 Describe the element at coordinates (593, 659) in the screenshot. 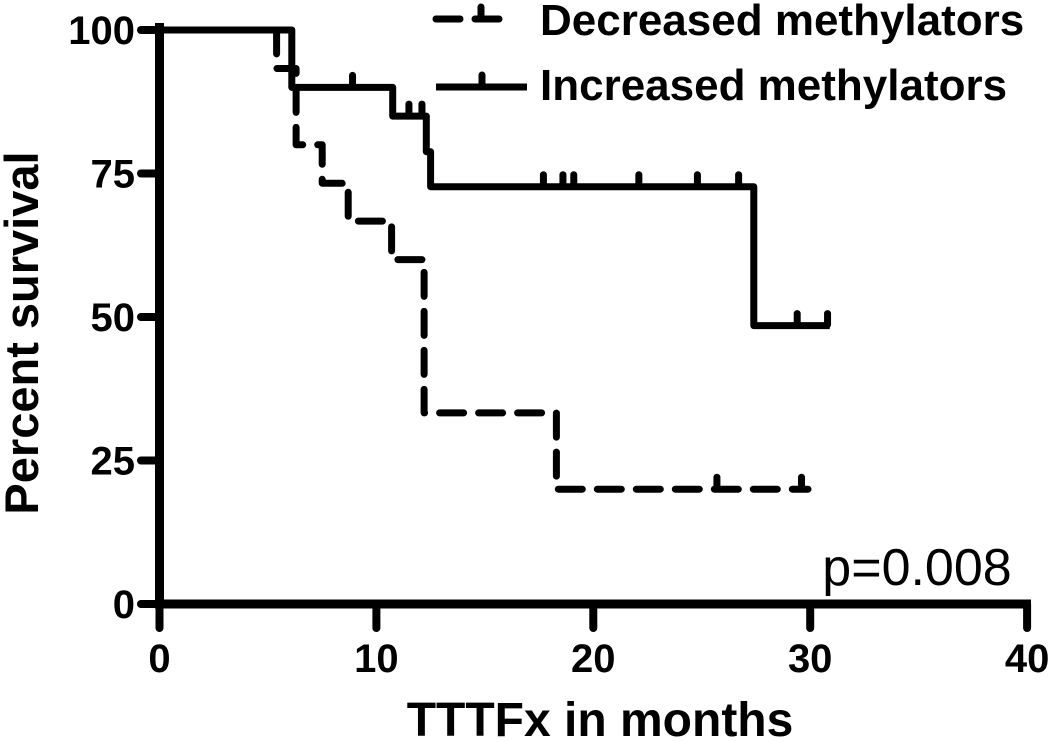

I see `x-tick-label-20: 20` at that location.